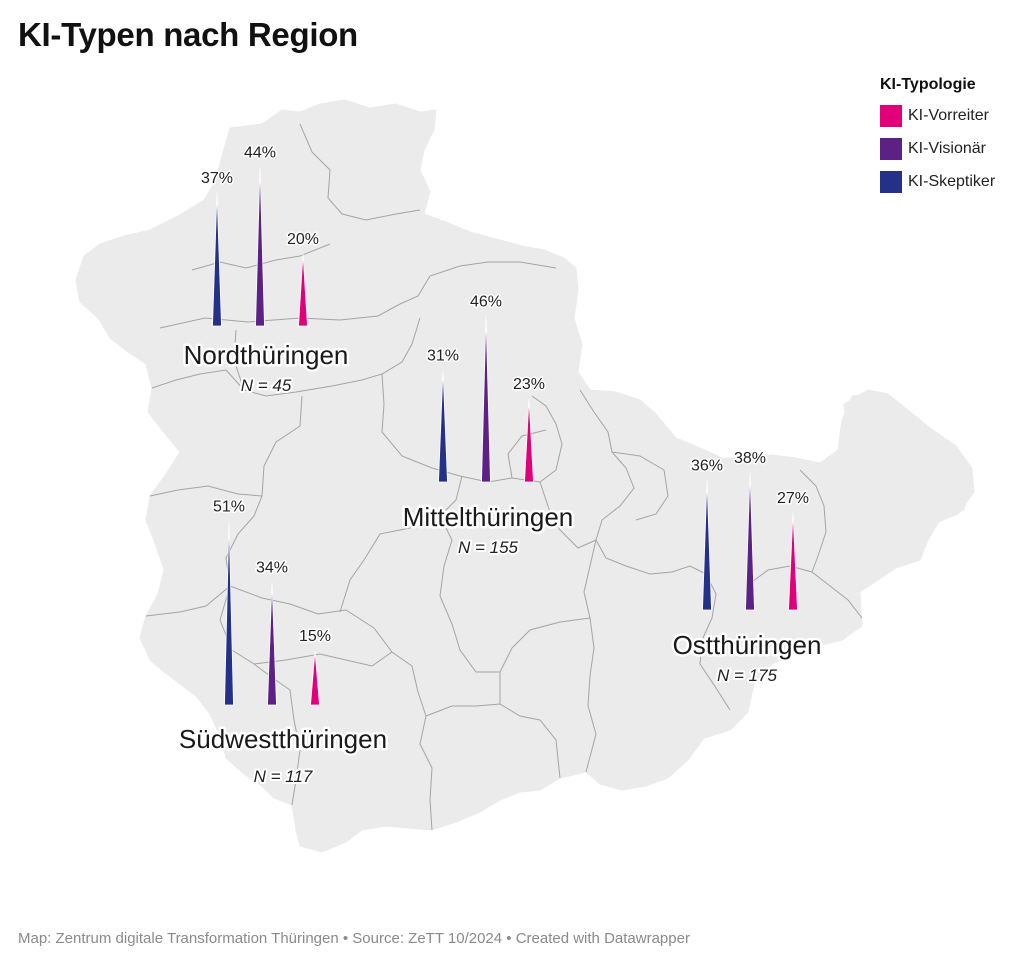 Image resolution: width=1030 pixels, height=967 pixels. Describe the element at coordinates (266, 385) in the screenshot. I see `region-n-nordthueringen: N = 45` at that location.